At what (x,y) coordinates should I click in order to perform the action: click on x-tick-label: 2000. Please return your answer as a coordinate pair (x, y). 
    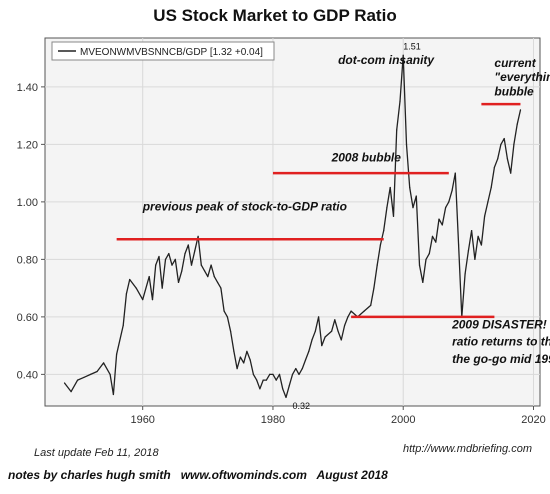
    Looking at the image, I should click on (403, 420).